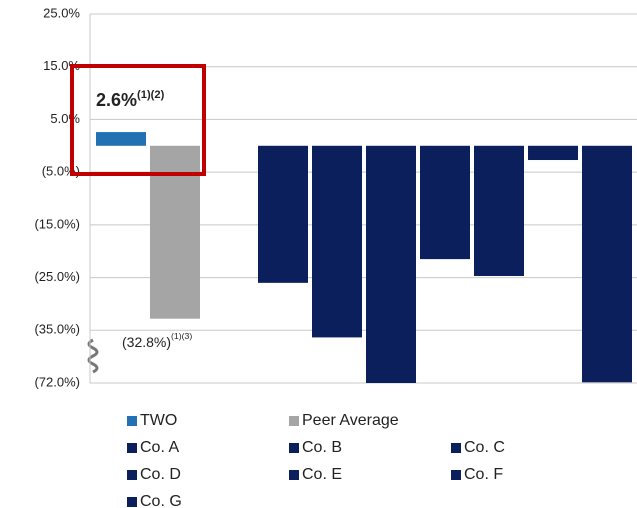 This screenshot has height=508, width=637. I want to click on y-tick-label: (35.0%), so click(57, 329).